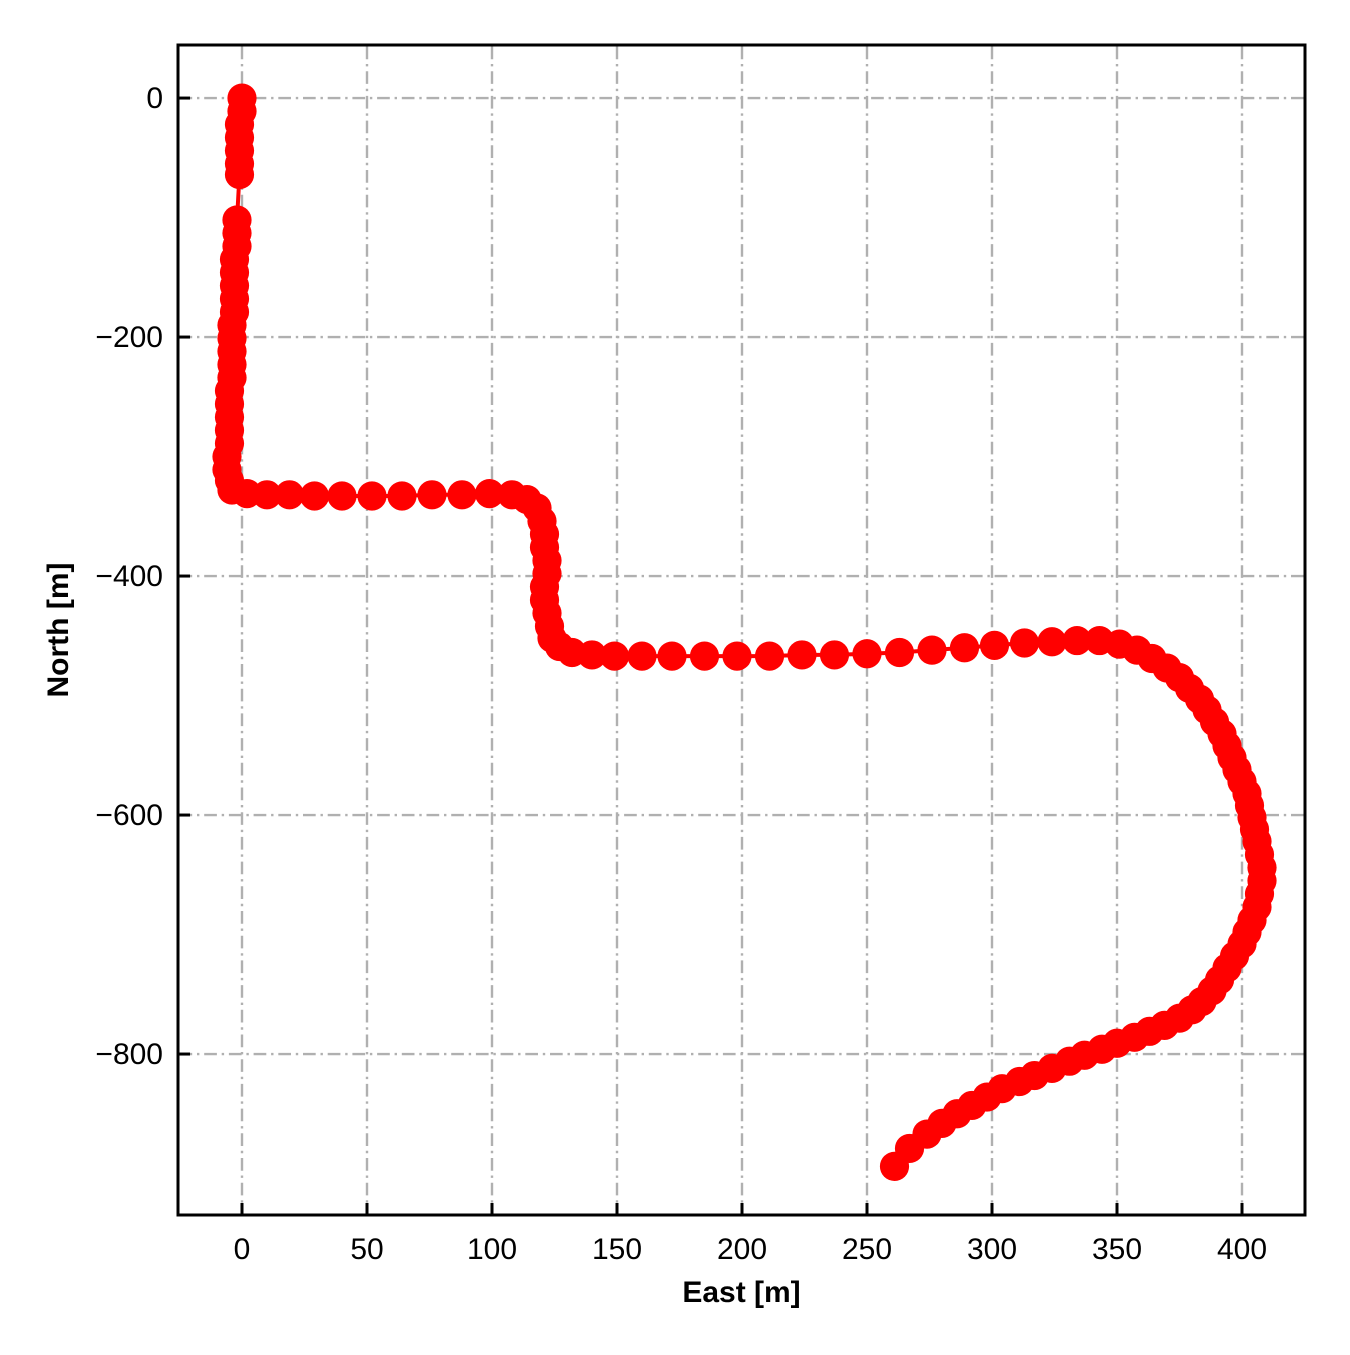 The width and height of the screenshot is (1350, 1355). I want to click on y-tick-label: −400, so click(129, 576).